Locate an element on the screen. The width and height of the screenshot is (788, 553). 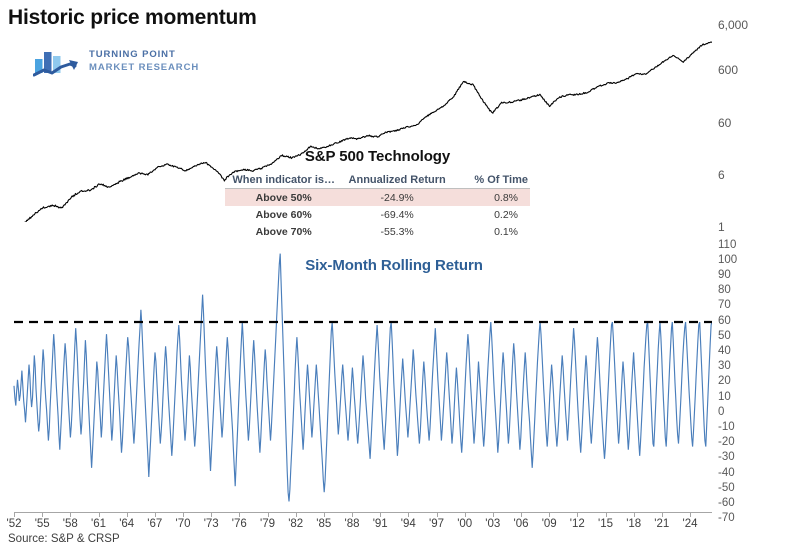
x-axis-tick-label: '03 is located at coordinates (493, 524).